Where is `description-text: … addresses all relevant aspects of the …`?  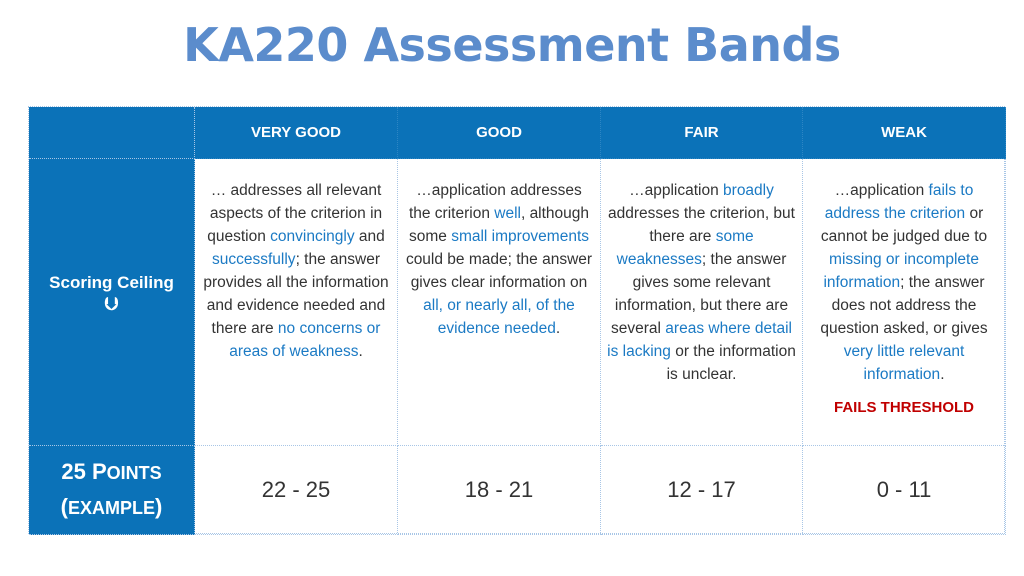 description-text: … addresses all relevant aspects of the … is located at coordinates (295, 213).